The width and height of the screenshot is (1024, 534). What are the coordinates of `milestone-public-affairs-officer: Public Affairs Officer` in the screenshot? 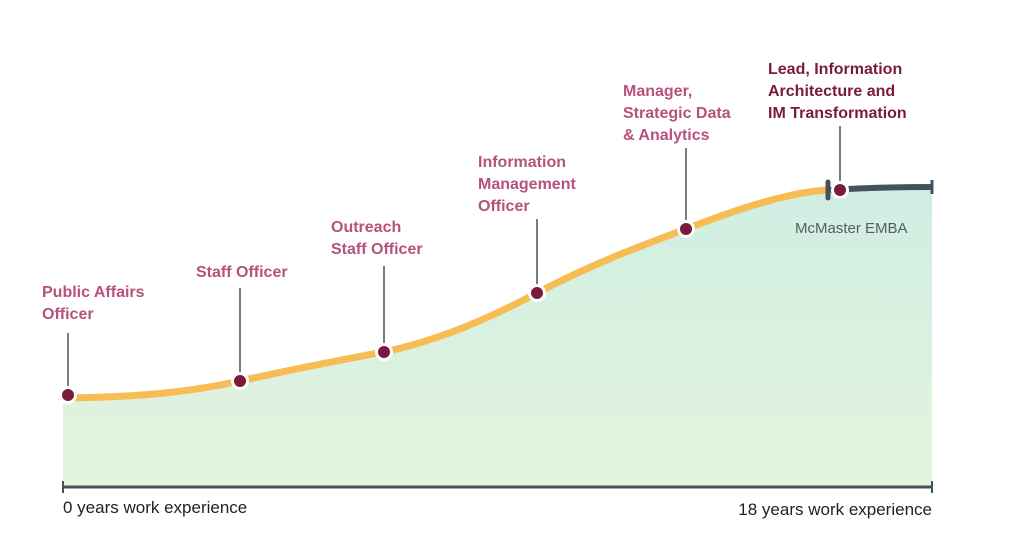 It's located at (93, 344).